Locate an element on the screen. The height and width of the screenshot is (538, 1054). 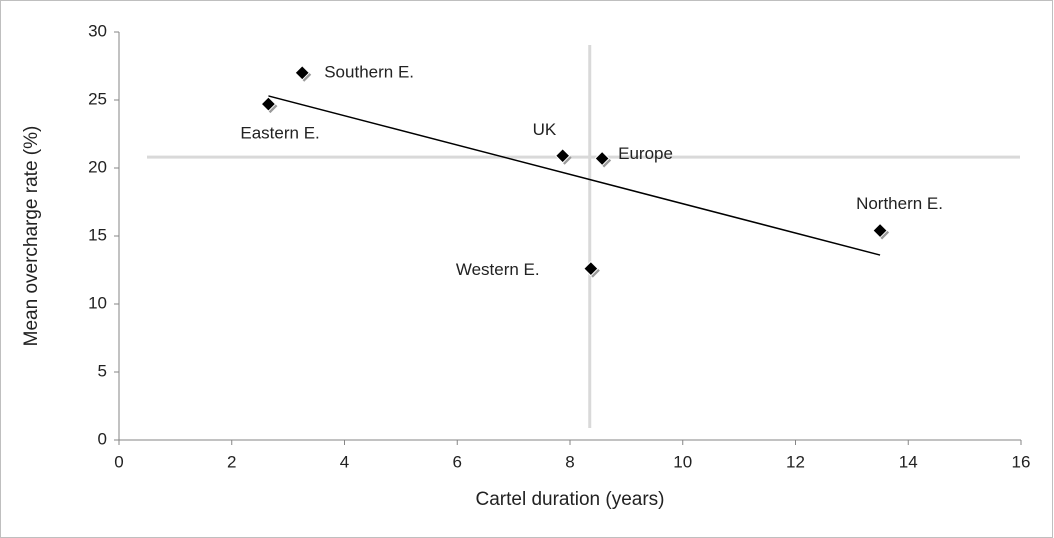
x-tick-label: 10 is located at coordinates (682, 461).